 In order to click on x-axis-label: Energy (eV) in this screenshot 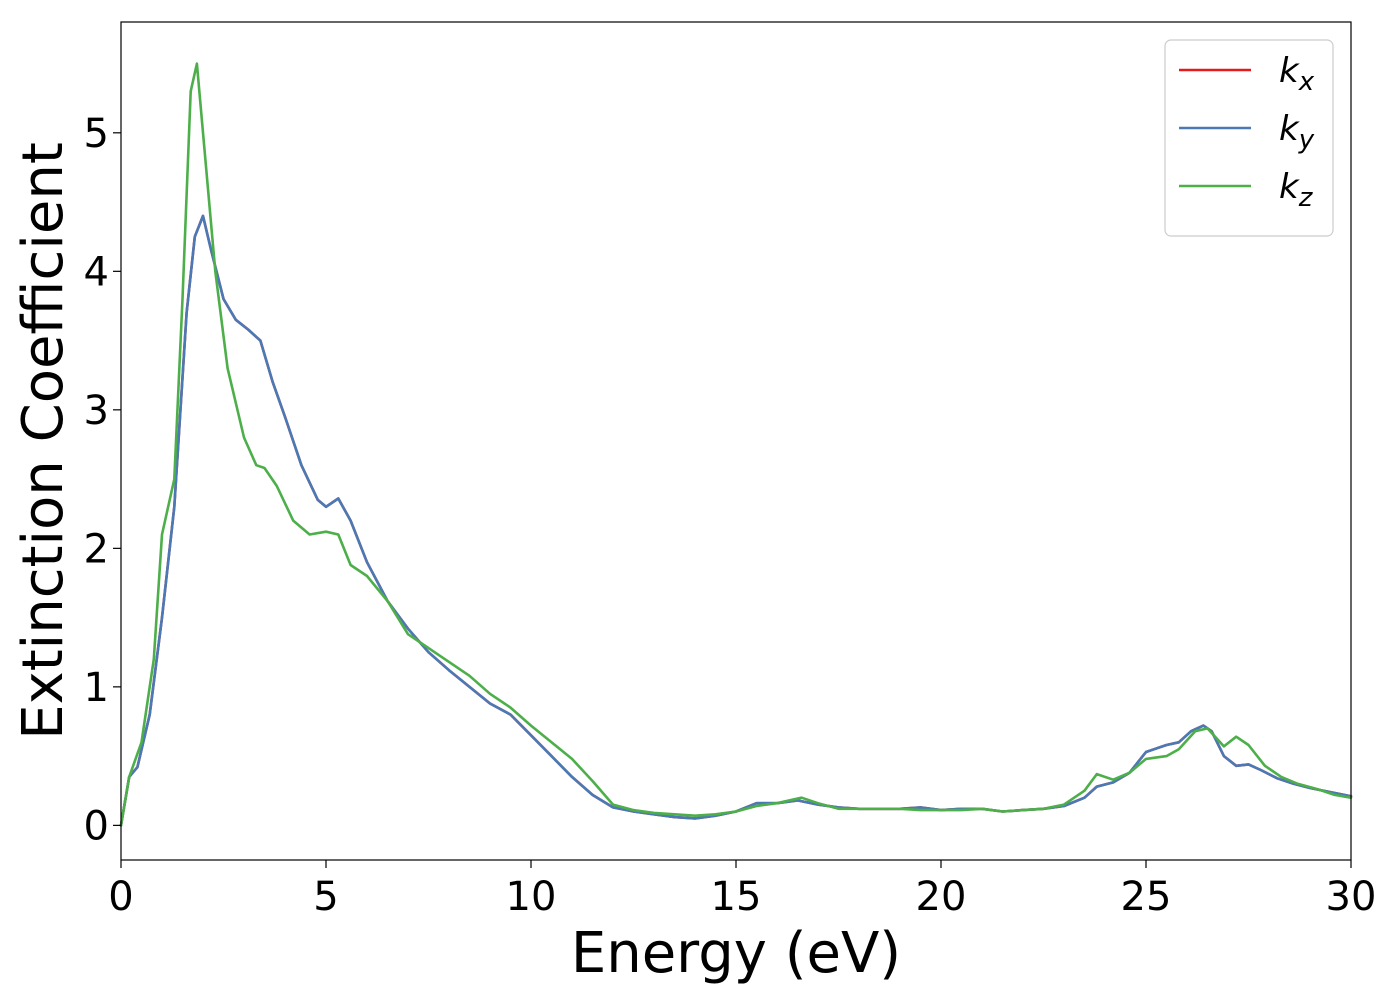, I will do `click(736, 953)`.